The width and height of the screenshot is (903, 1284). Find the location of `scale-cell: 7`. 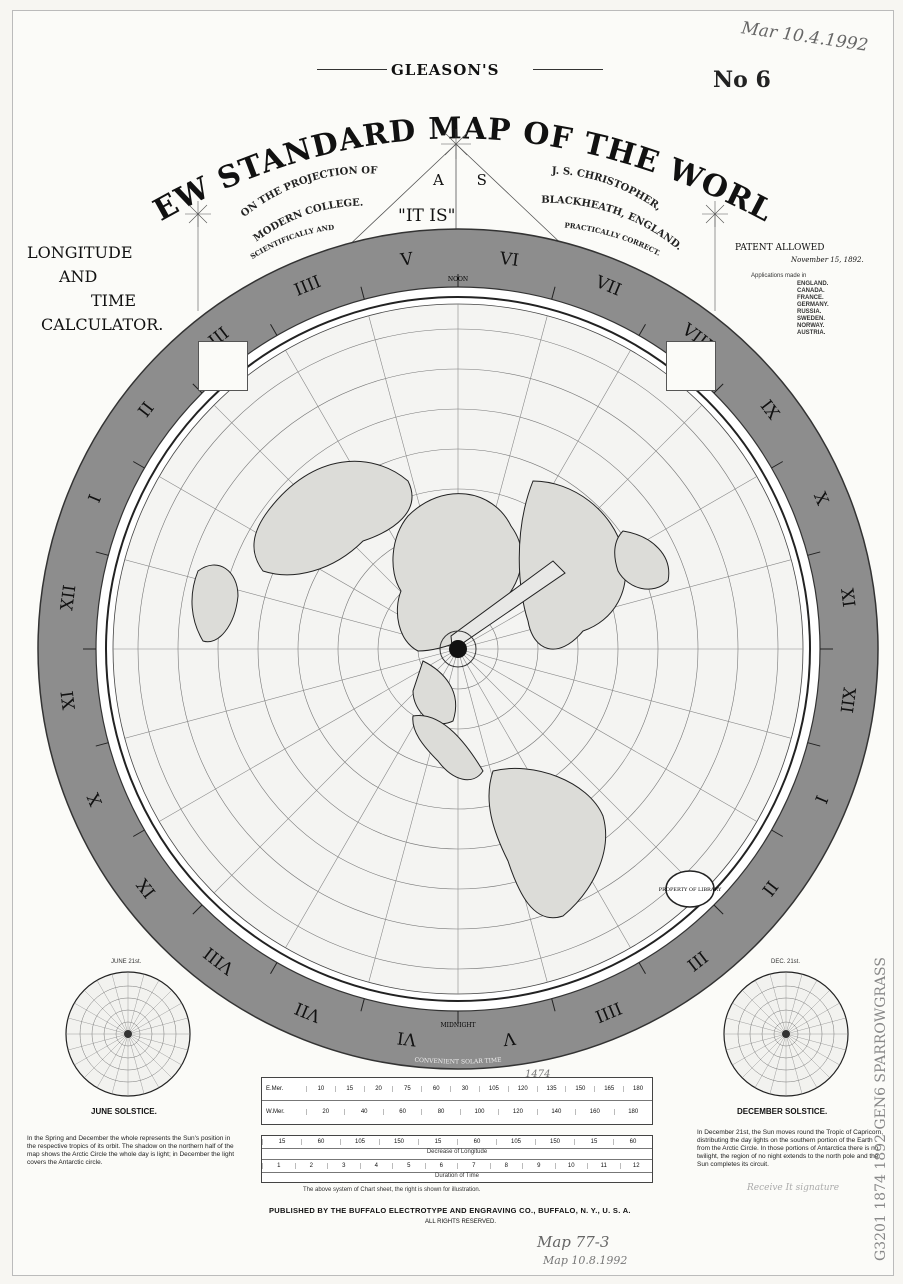

scale-cell: 7 is located at coordinates (473, 1166).